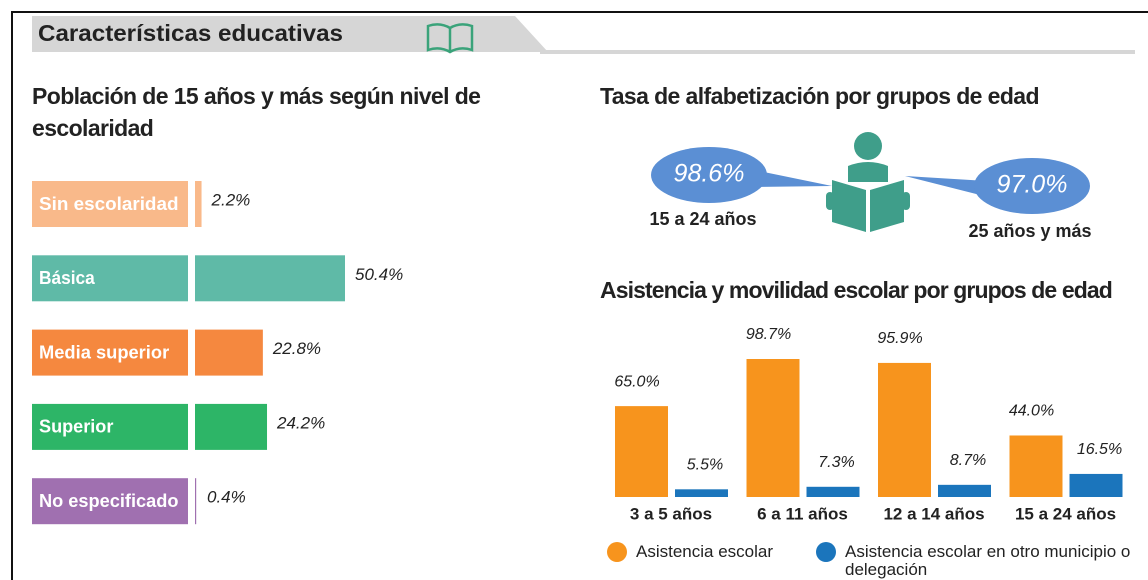 The image size is (1148, 580). I want to click on value-label: 0.4%, so click(226, 497).